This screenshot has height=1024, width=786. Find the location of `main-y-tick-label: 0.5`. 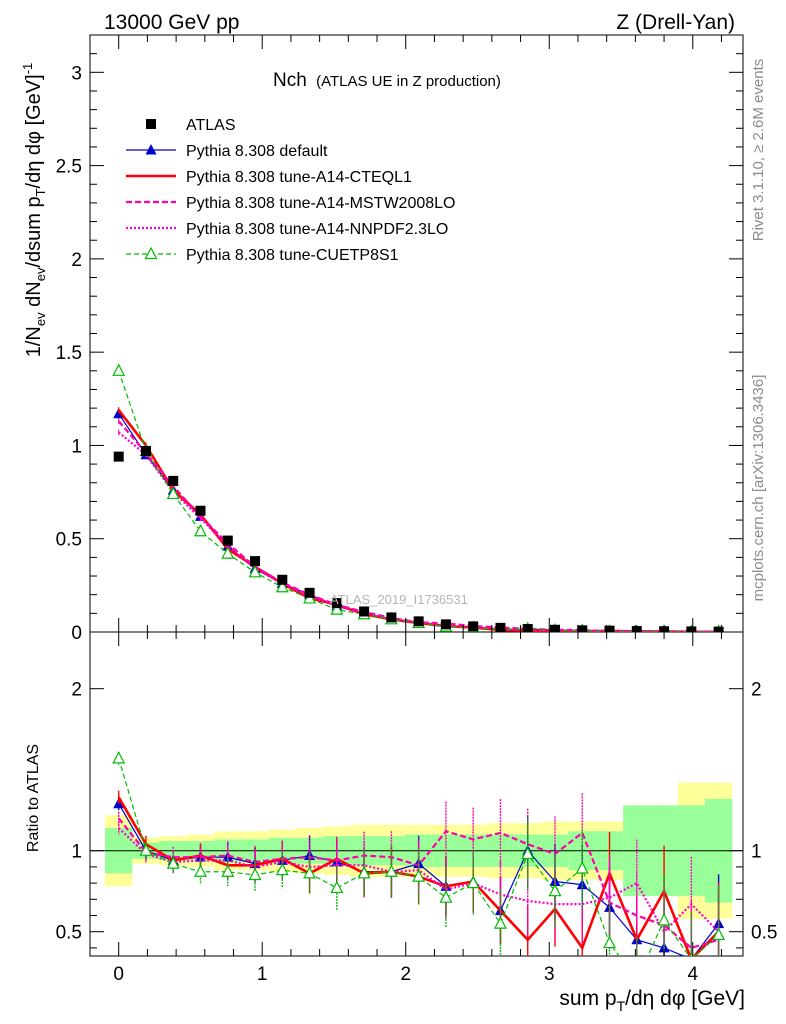

main-y-tick-label: 0.5 is located at coordinates (69, 540).